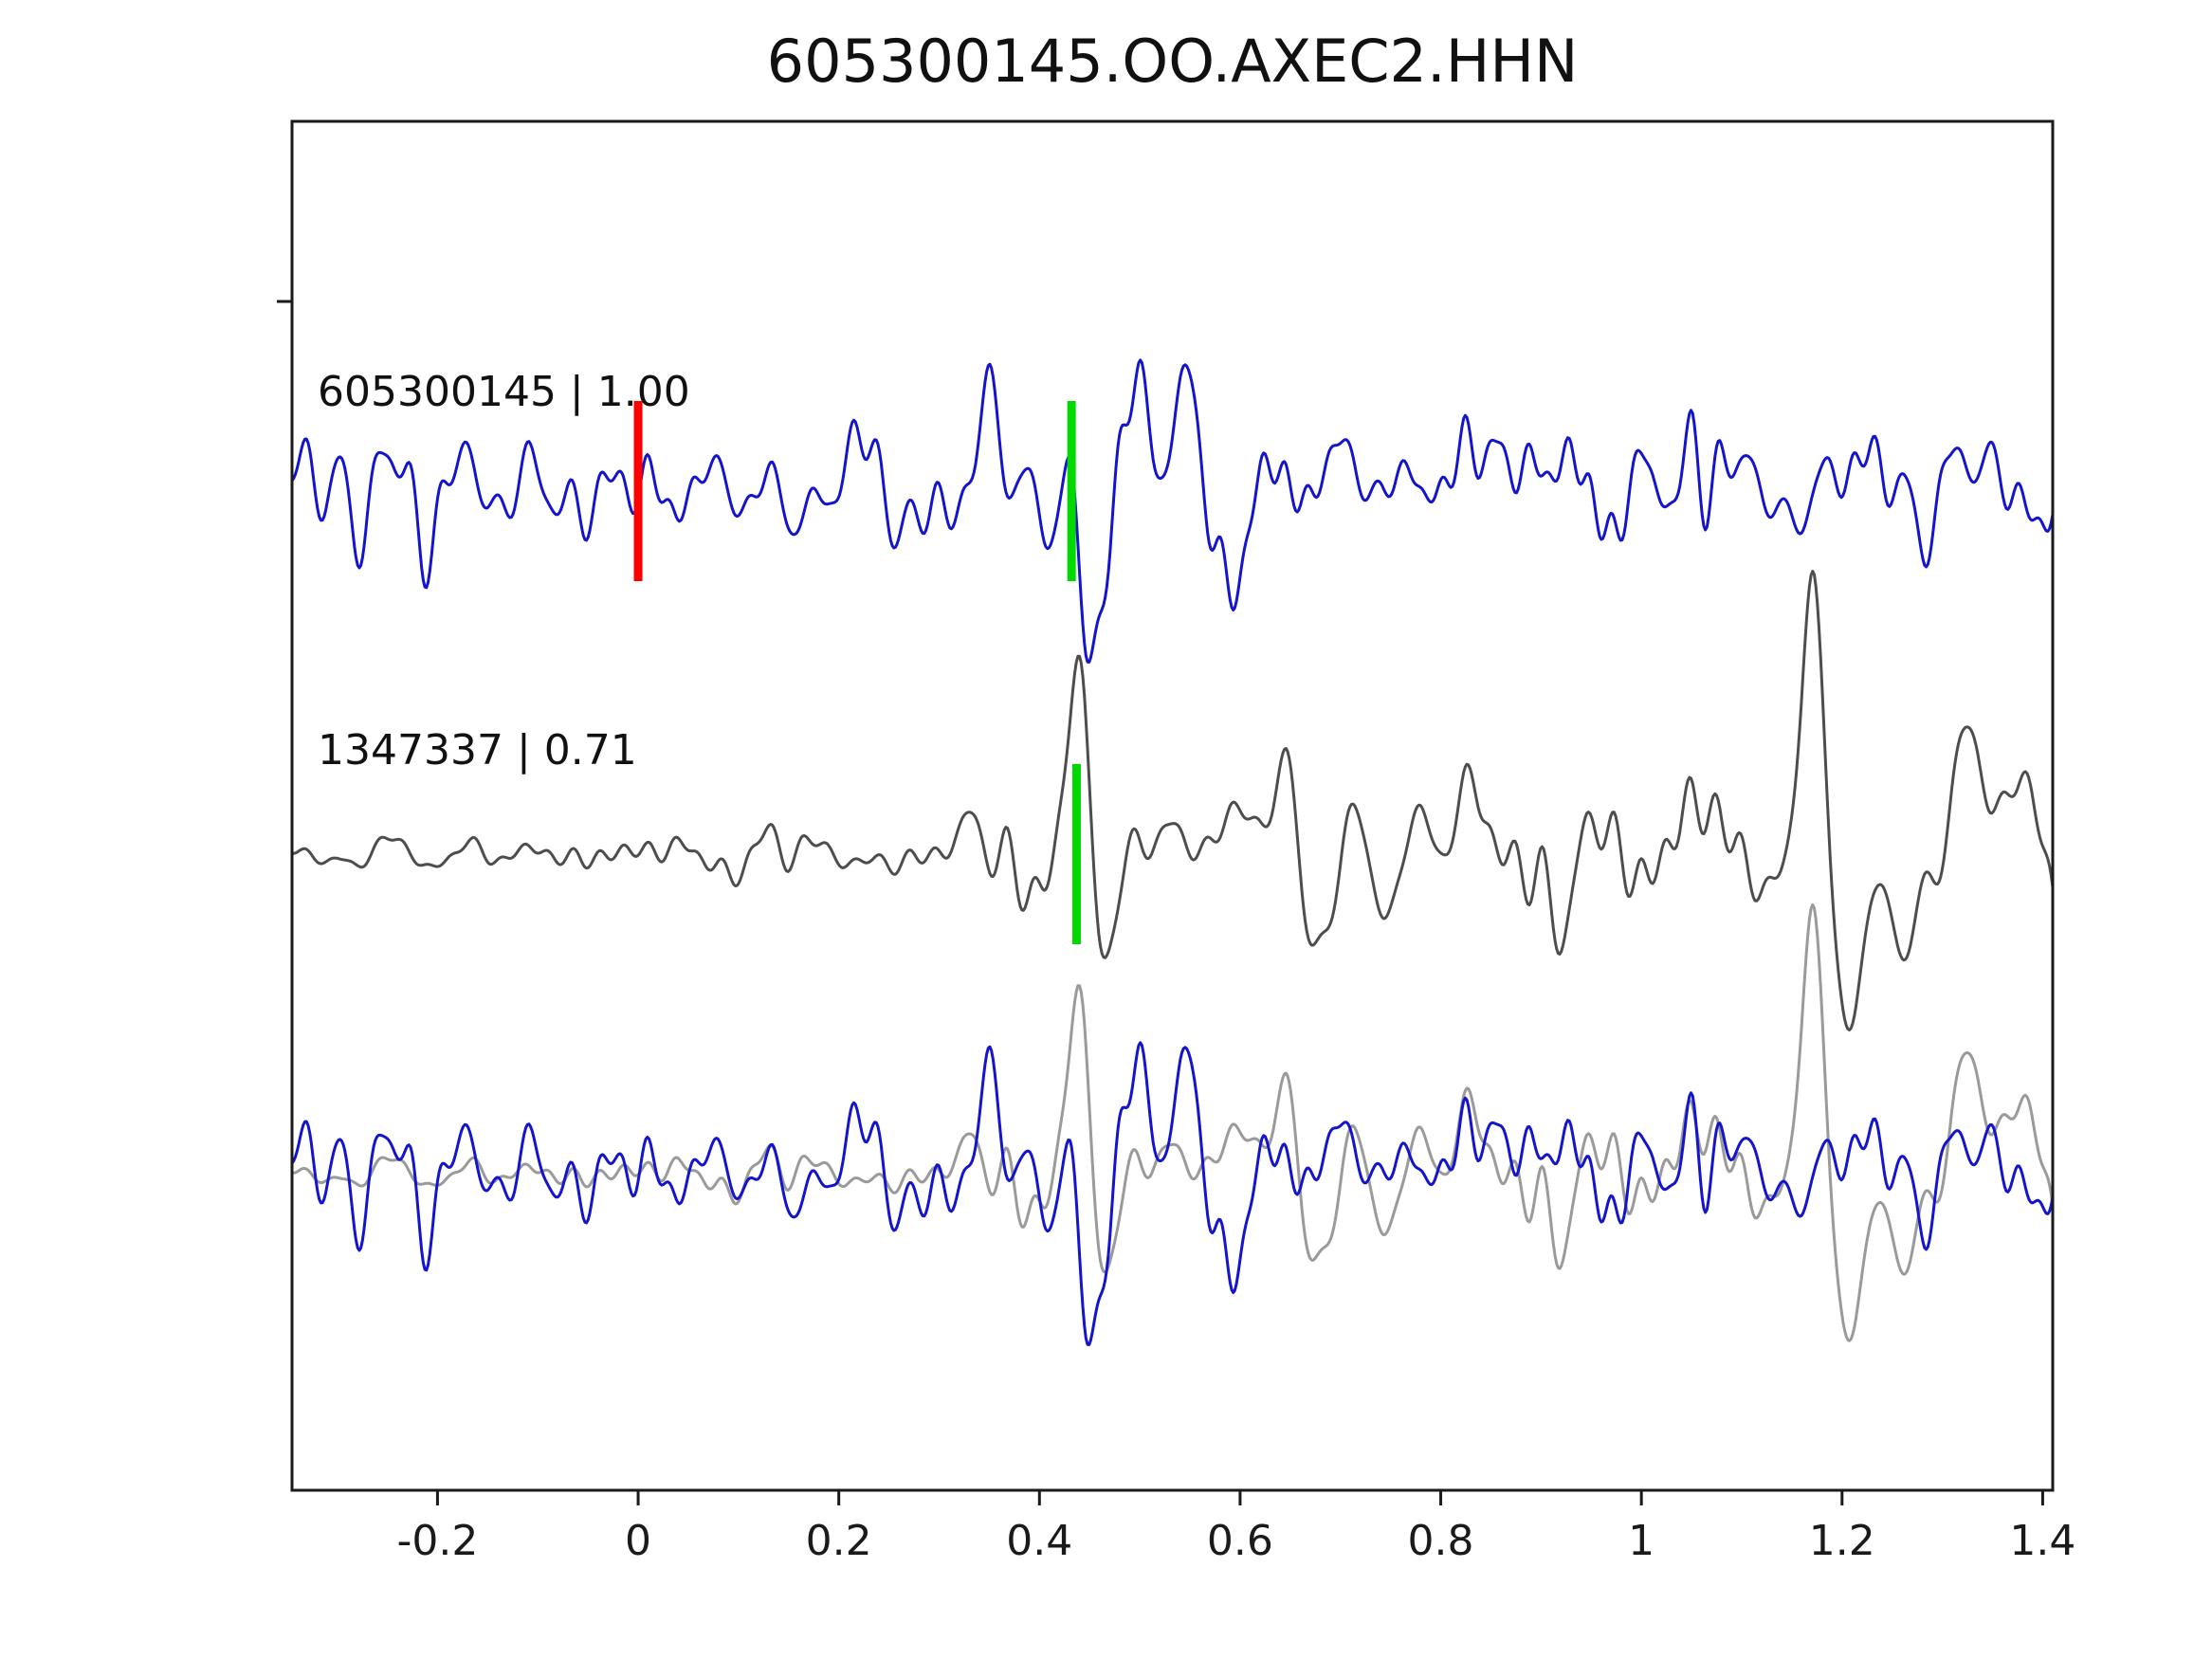  Describe the element at coordinates (839, 1541) in the screenshot. I see `x-tick-label: 0.2` at that location.